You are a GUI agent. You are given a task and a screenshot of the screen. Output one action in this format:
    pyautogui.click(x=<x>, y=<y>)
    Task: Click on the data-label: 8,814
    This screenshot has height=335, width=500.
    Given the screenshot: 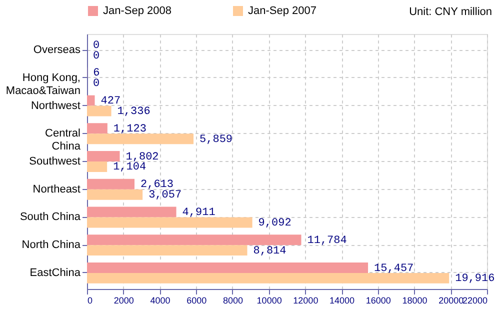 What is the action you would take?
    pyautogui.click(x=270, y=251)
    